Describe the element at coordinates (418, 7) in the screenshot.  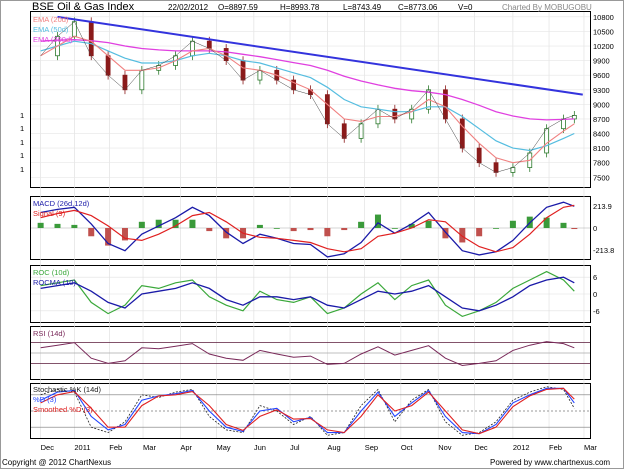
I see `header-close: C=8773.06` at that location.